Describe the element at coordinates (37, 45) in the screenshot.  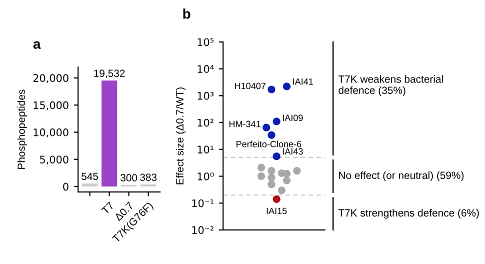
I see `chart-title: a` at that location.